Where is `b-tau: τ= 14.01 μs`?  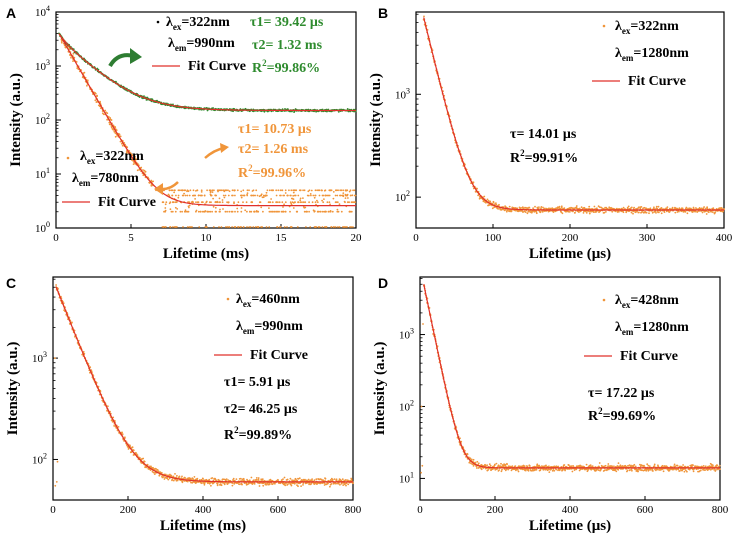 b-tau: τ= 14.01 μs is located at coordinates (543, 134).